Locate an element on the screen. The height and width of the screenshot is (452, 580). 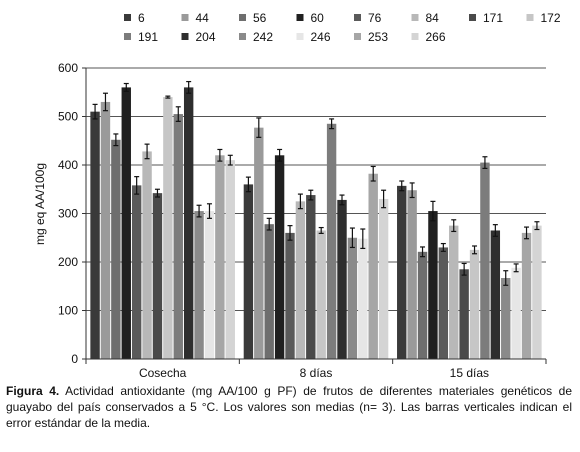
x-tick-label: 8 días is located at coordinates (316, 373).